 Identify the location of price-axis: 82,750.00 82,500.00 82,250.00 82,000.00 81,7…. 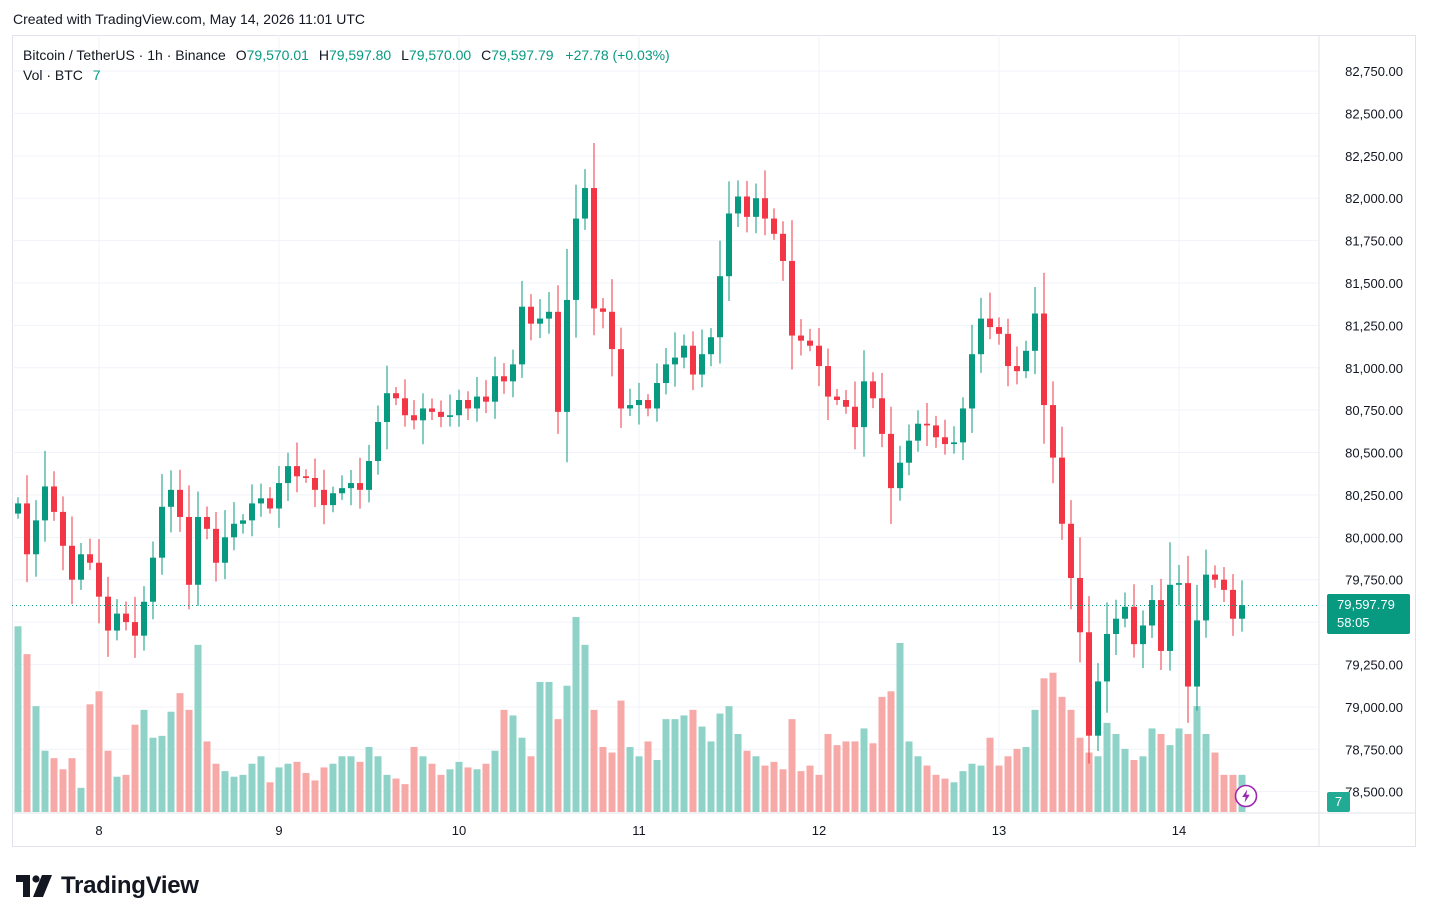
(1374, 432).